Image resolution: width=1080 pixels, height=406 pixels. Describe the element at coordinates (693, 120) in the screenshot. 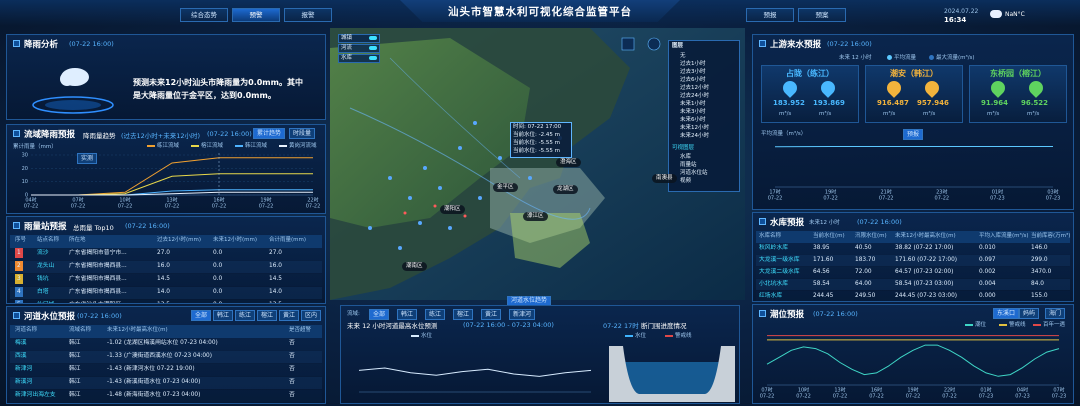

I see `layer-option: 未来6小时` at that location.